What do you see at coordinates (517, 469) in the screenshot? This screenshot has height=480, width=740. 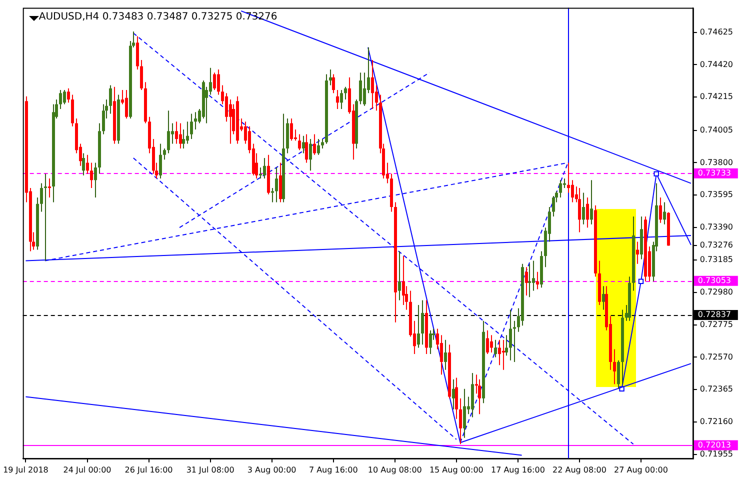 I see `x-tick-label: 17 Aug 16:00` at bounding box center [517, 469].